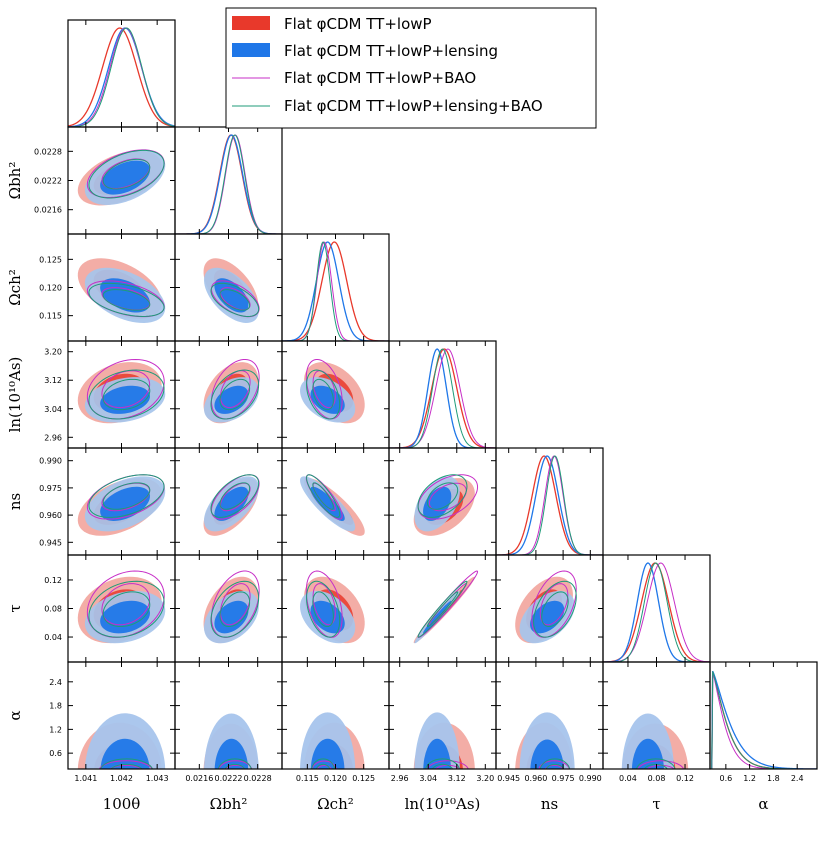  I want to click on x-tick-label-omch2: 0.115, so click(307, 778).